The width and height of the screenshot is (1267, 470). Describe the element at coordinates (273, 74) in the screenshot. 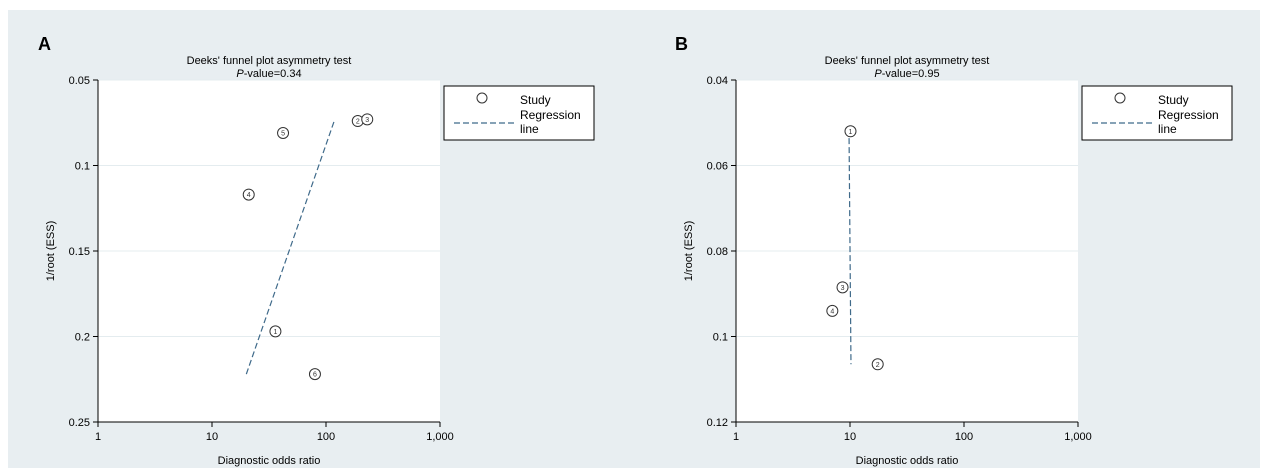

I see `p-value: -value=0.34` at that location.